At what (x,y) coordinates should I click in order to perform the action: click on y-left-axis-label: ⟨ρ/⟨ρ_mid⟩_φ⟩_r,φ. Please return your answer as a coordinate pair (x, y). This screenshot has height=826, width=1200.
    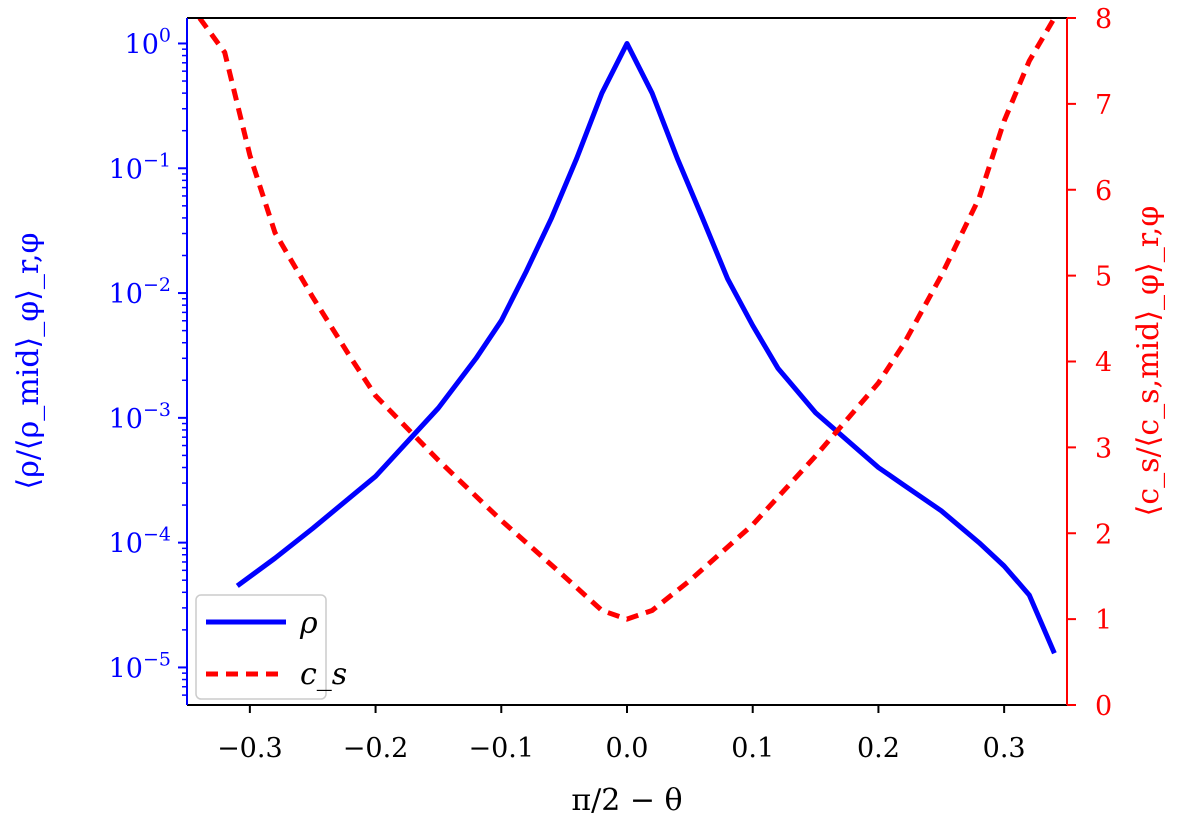
    Looking at the image, I should click on (28, 360).